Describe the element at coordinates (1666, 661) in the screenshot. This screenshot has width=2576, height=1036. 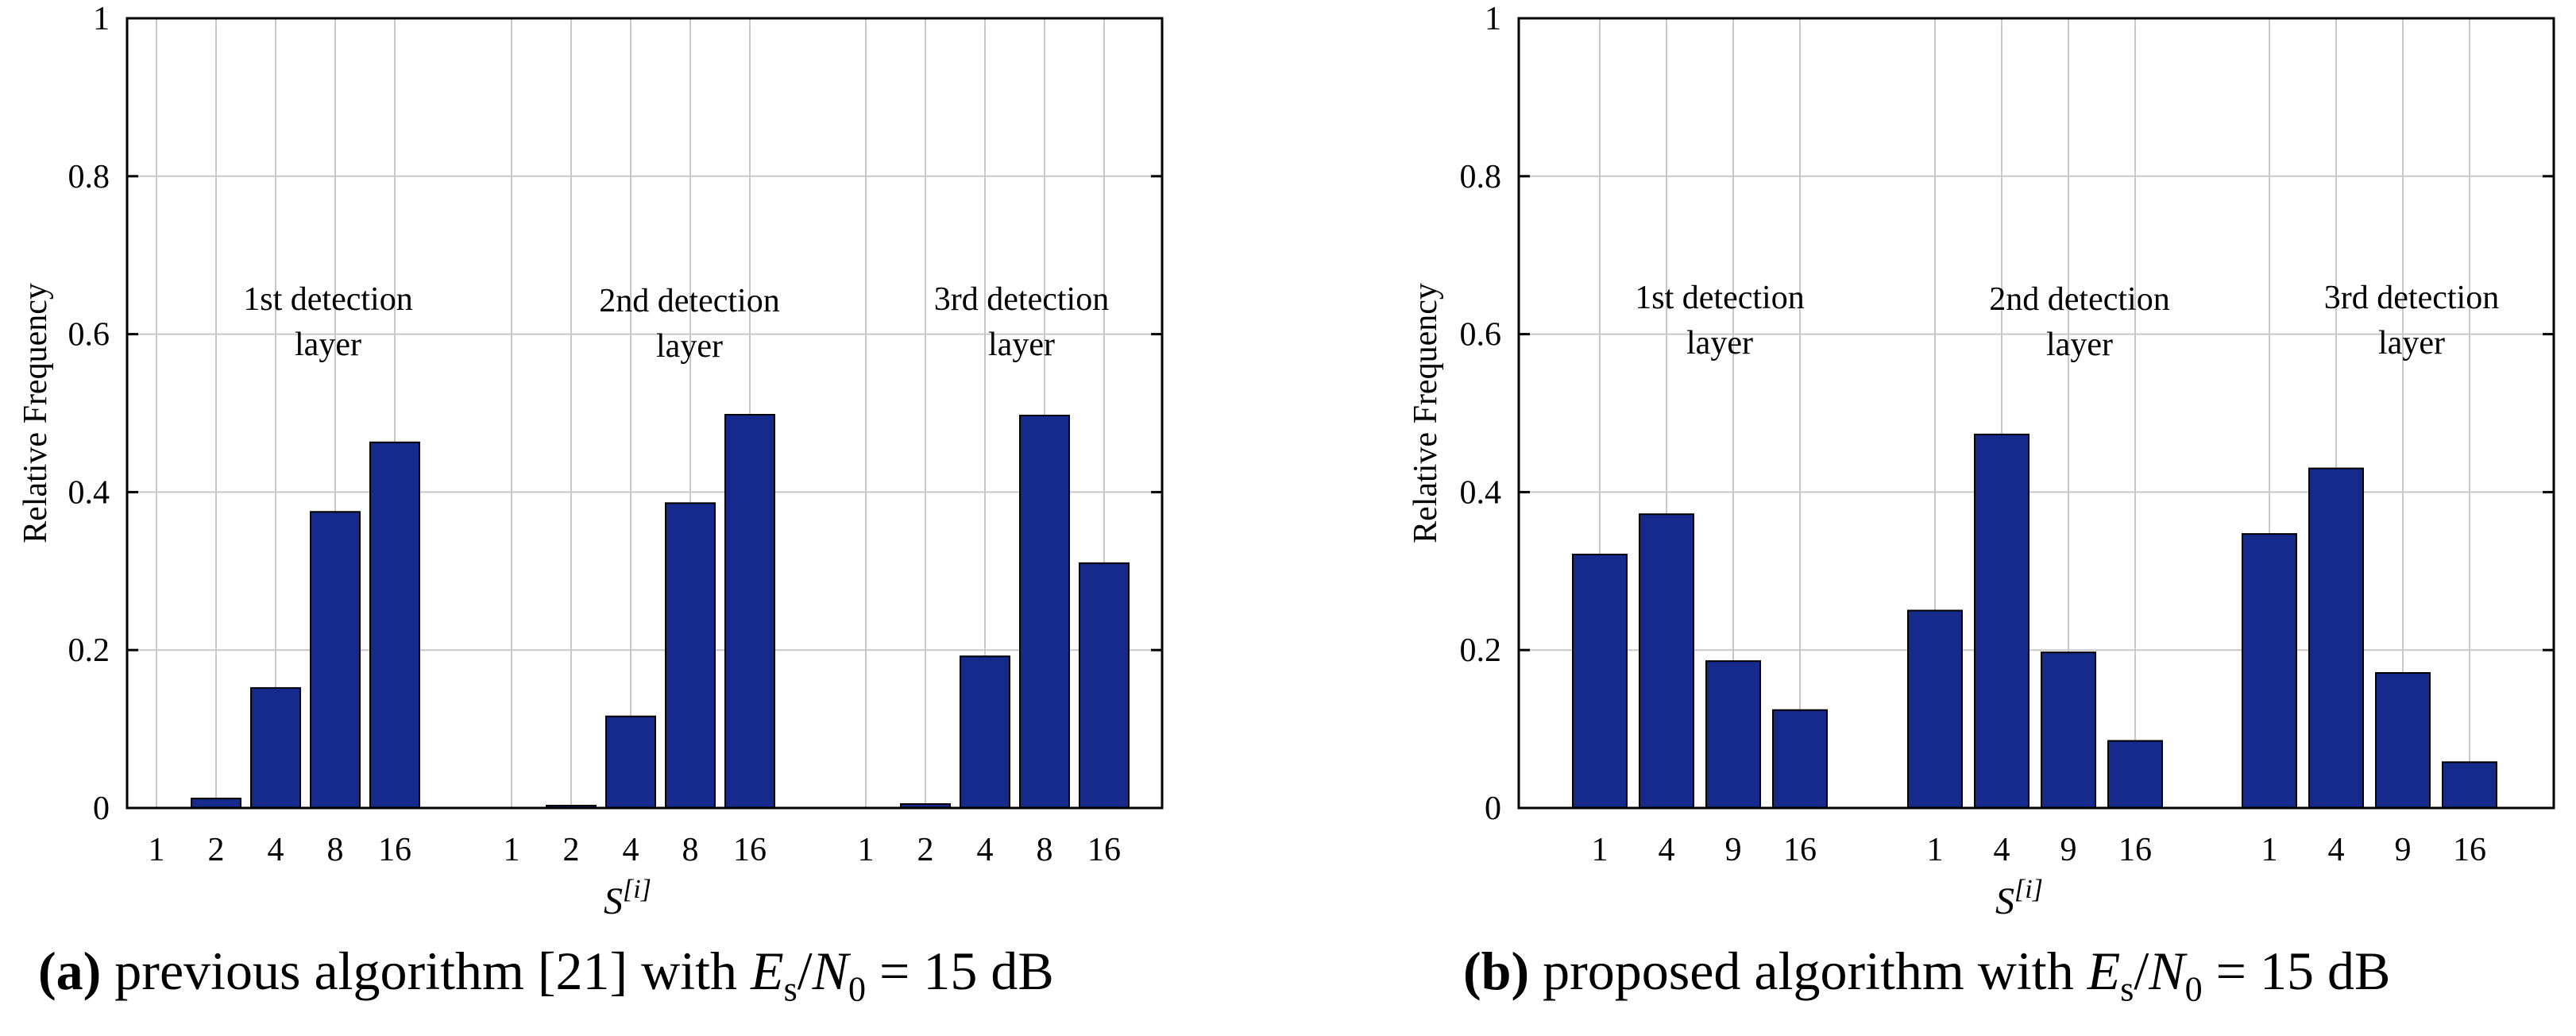
I see `bar-b-layer1-s4` at that location.